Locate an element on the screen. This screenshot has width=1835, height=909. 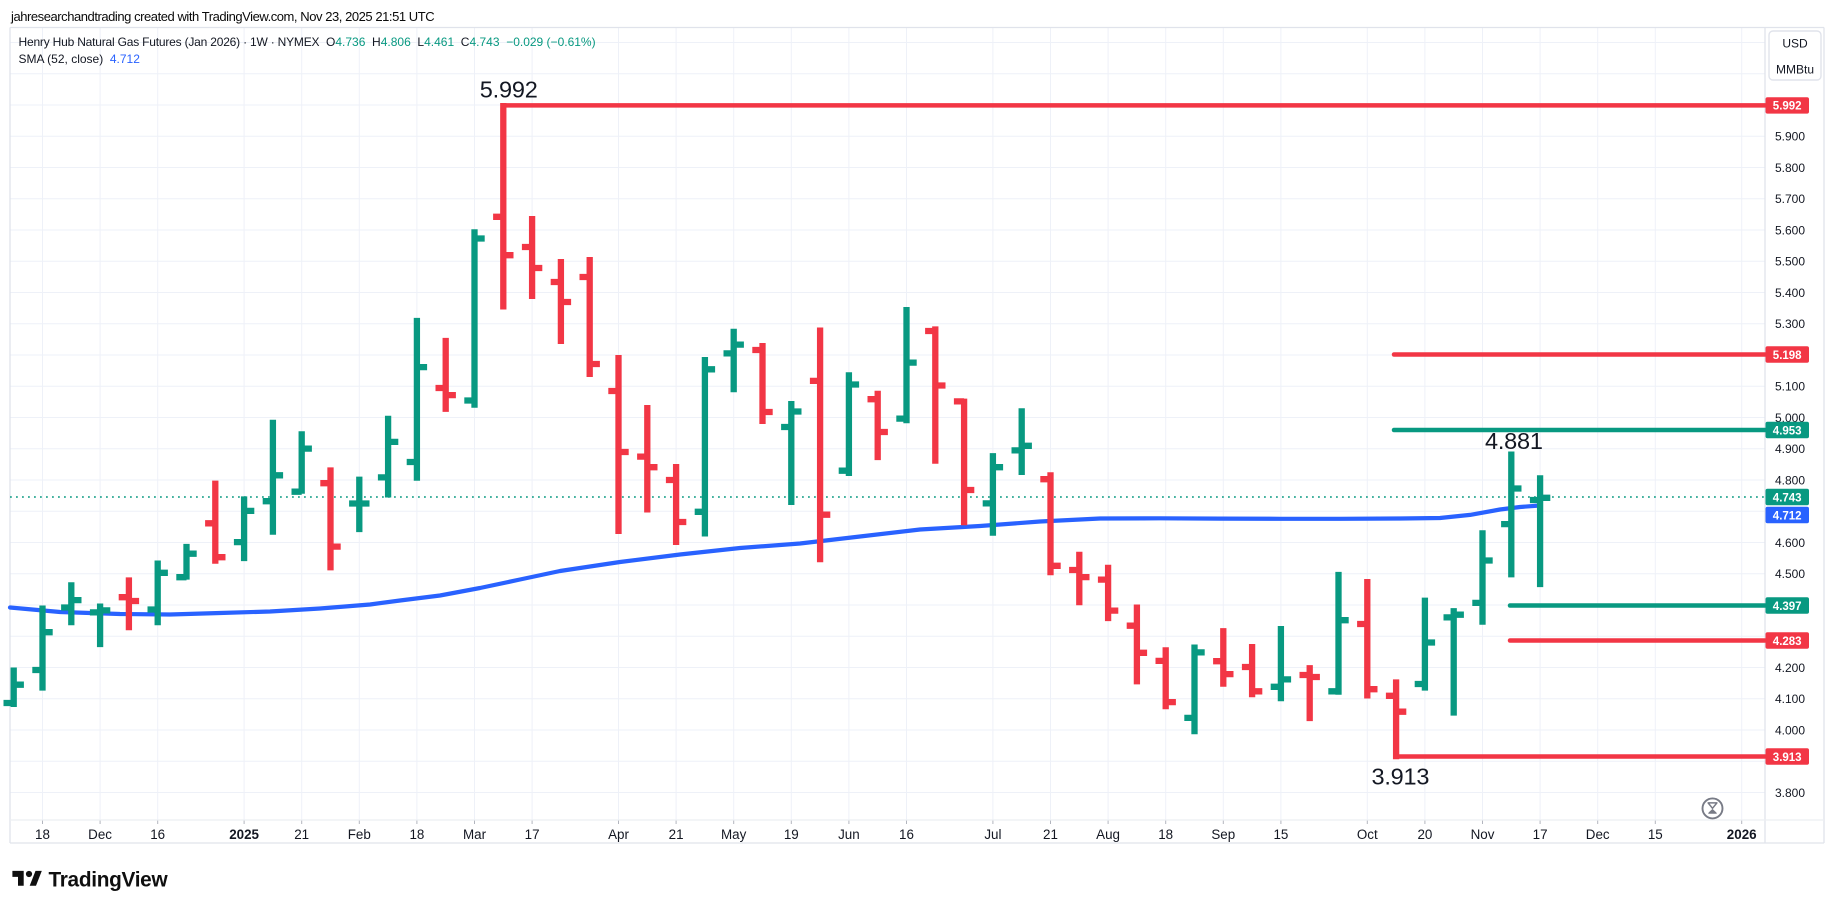
svg-text: 4.283 is located at coordinates (1787, 642).